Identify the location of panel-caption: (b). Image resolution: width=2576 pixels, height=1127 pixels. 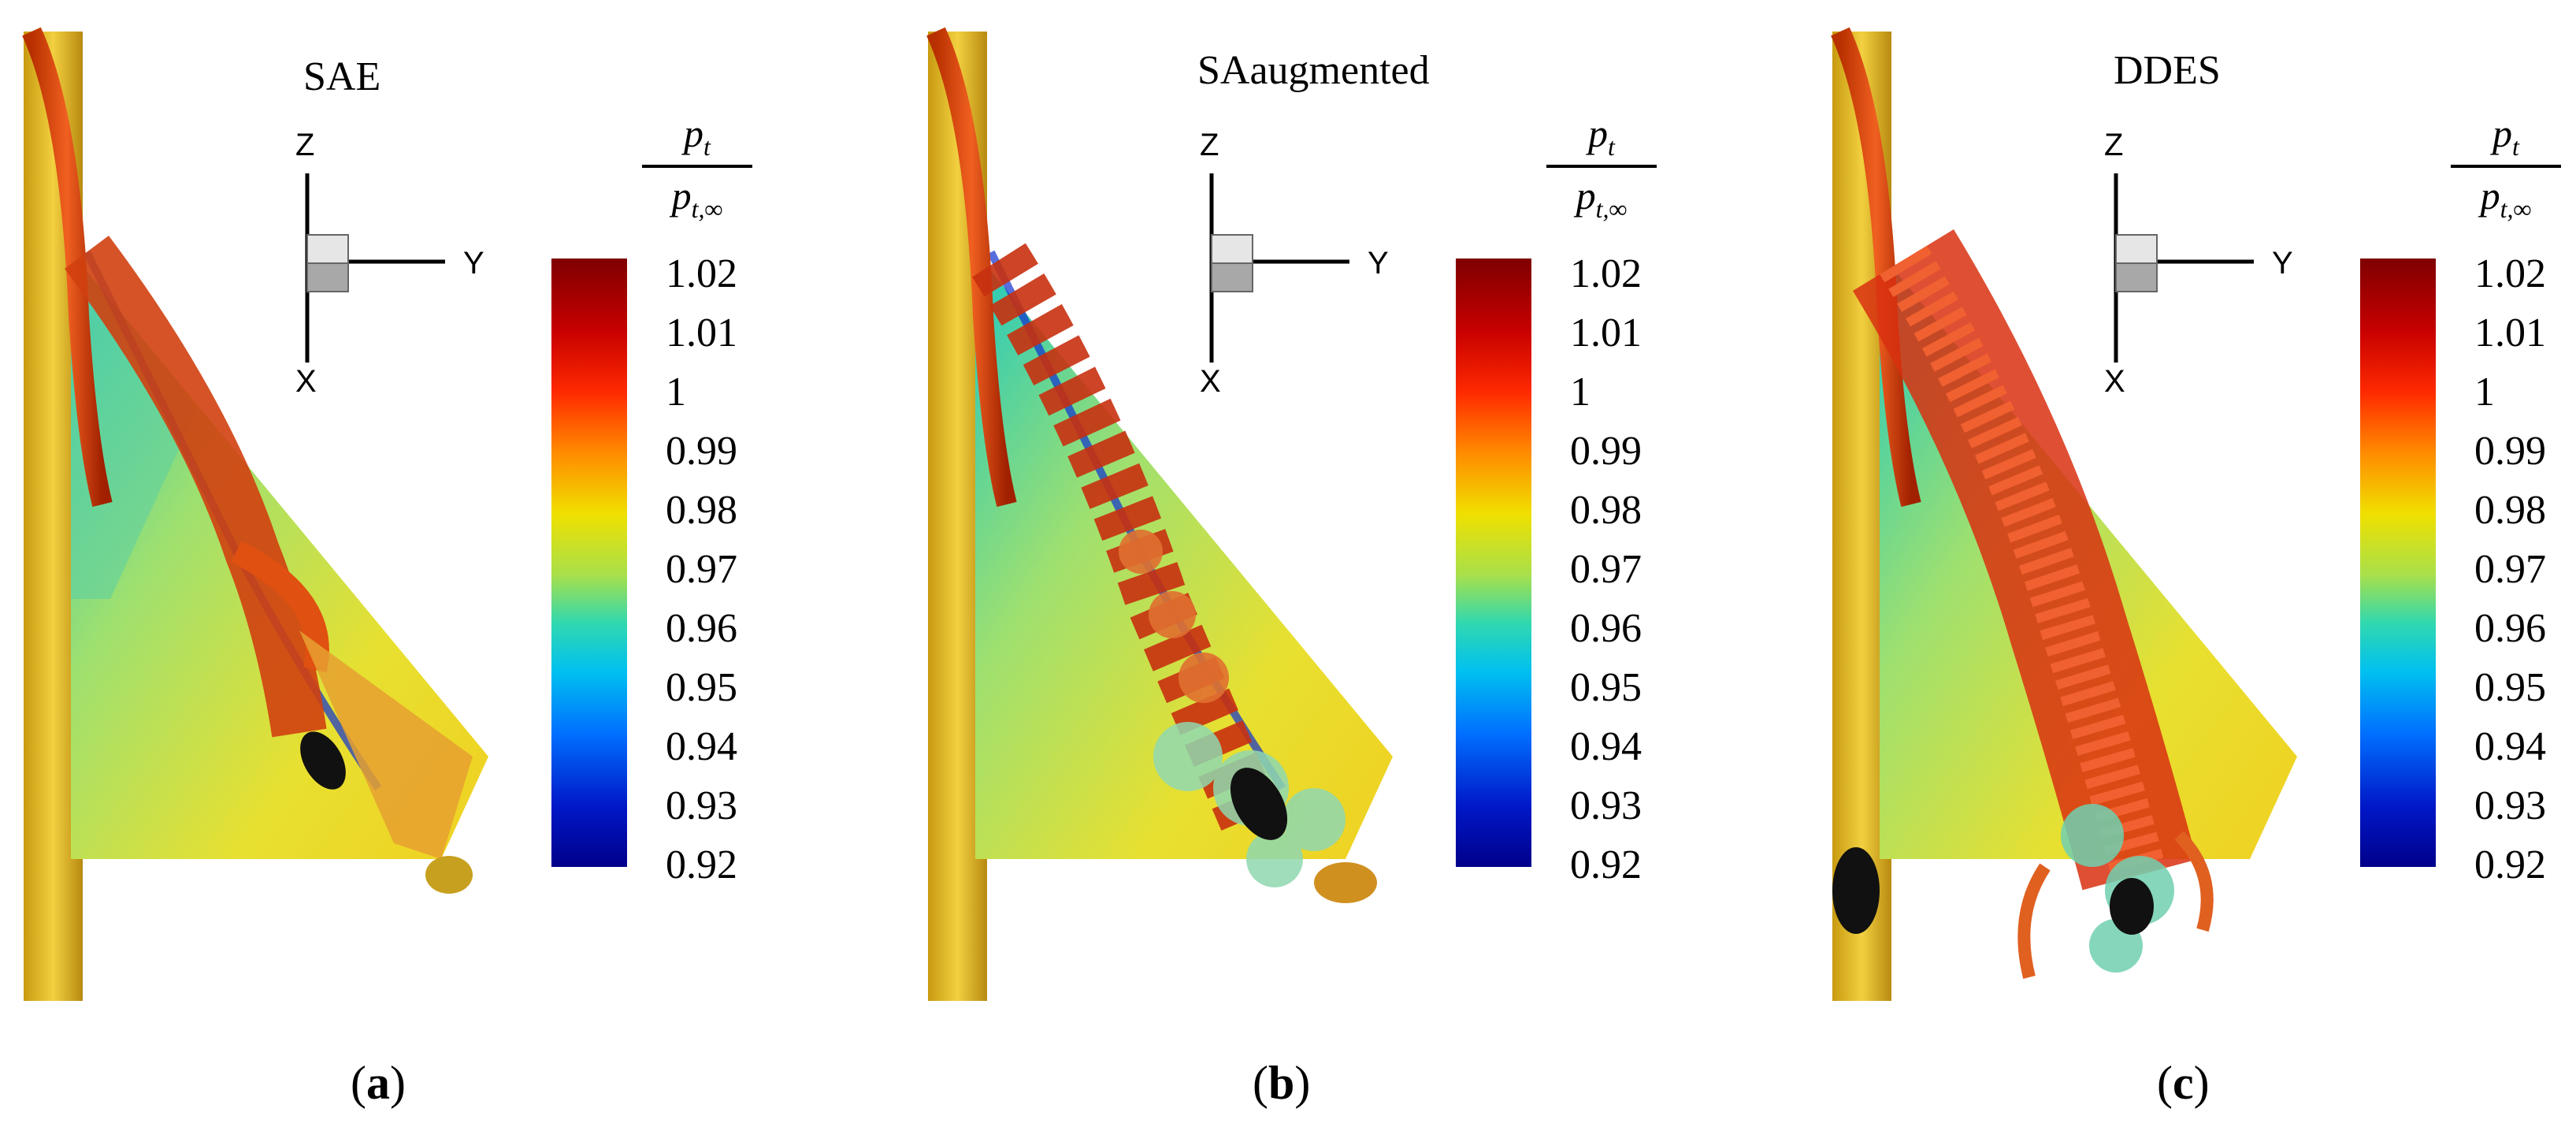
(1282, 1083).